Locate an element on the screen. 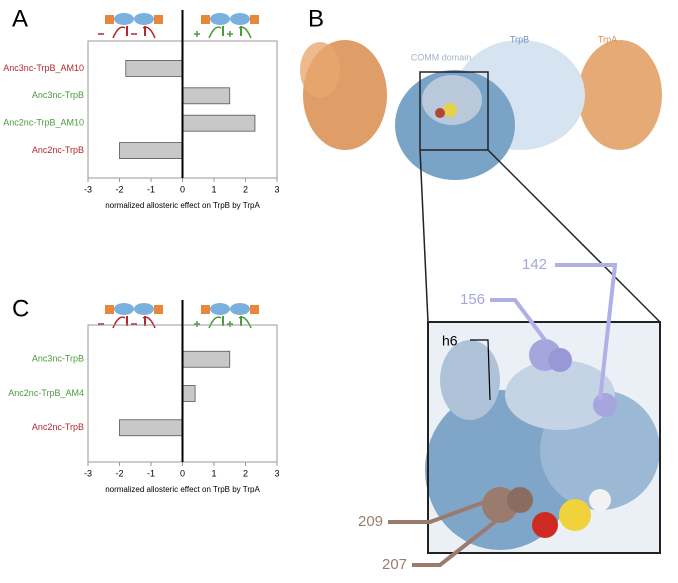  panel-label: C is located at coordinates (20, 308).